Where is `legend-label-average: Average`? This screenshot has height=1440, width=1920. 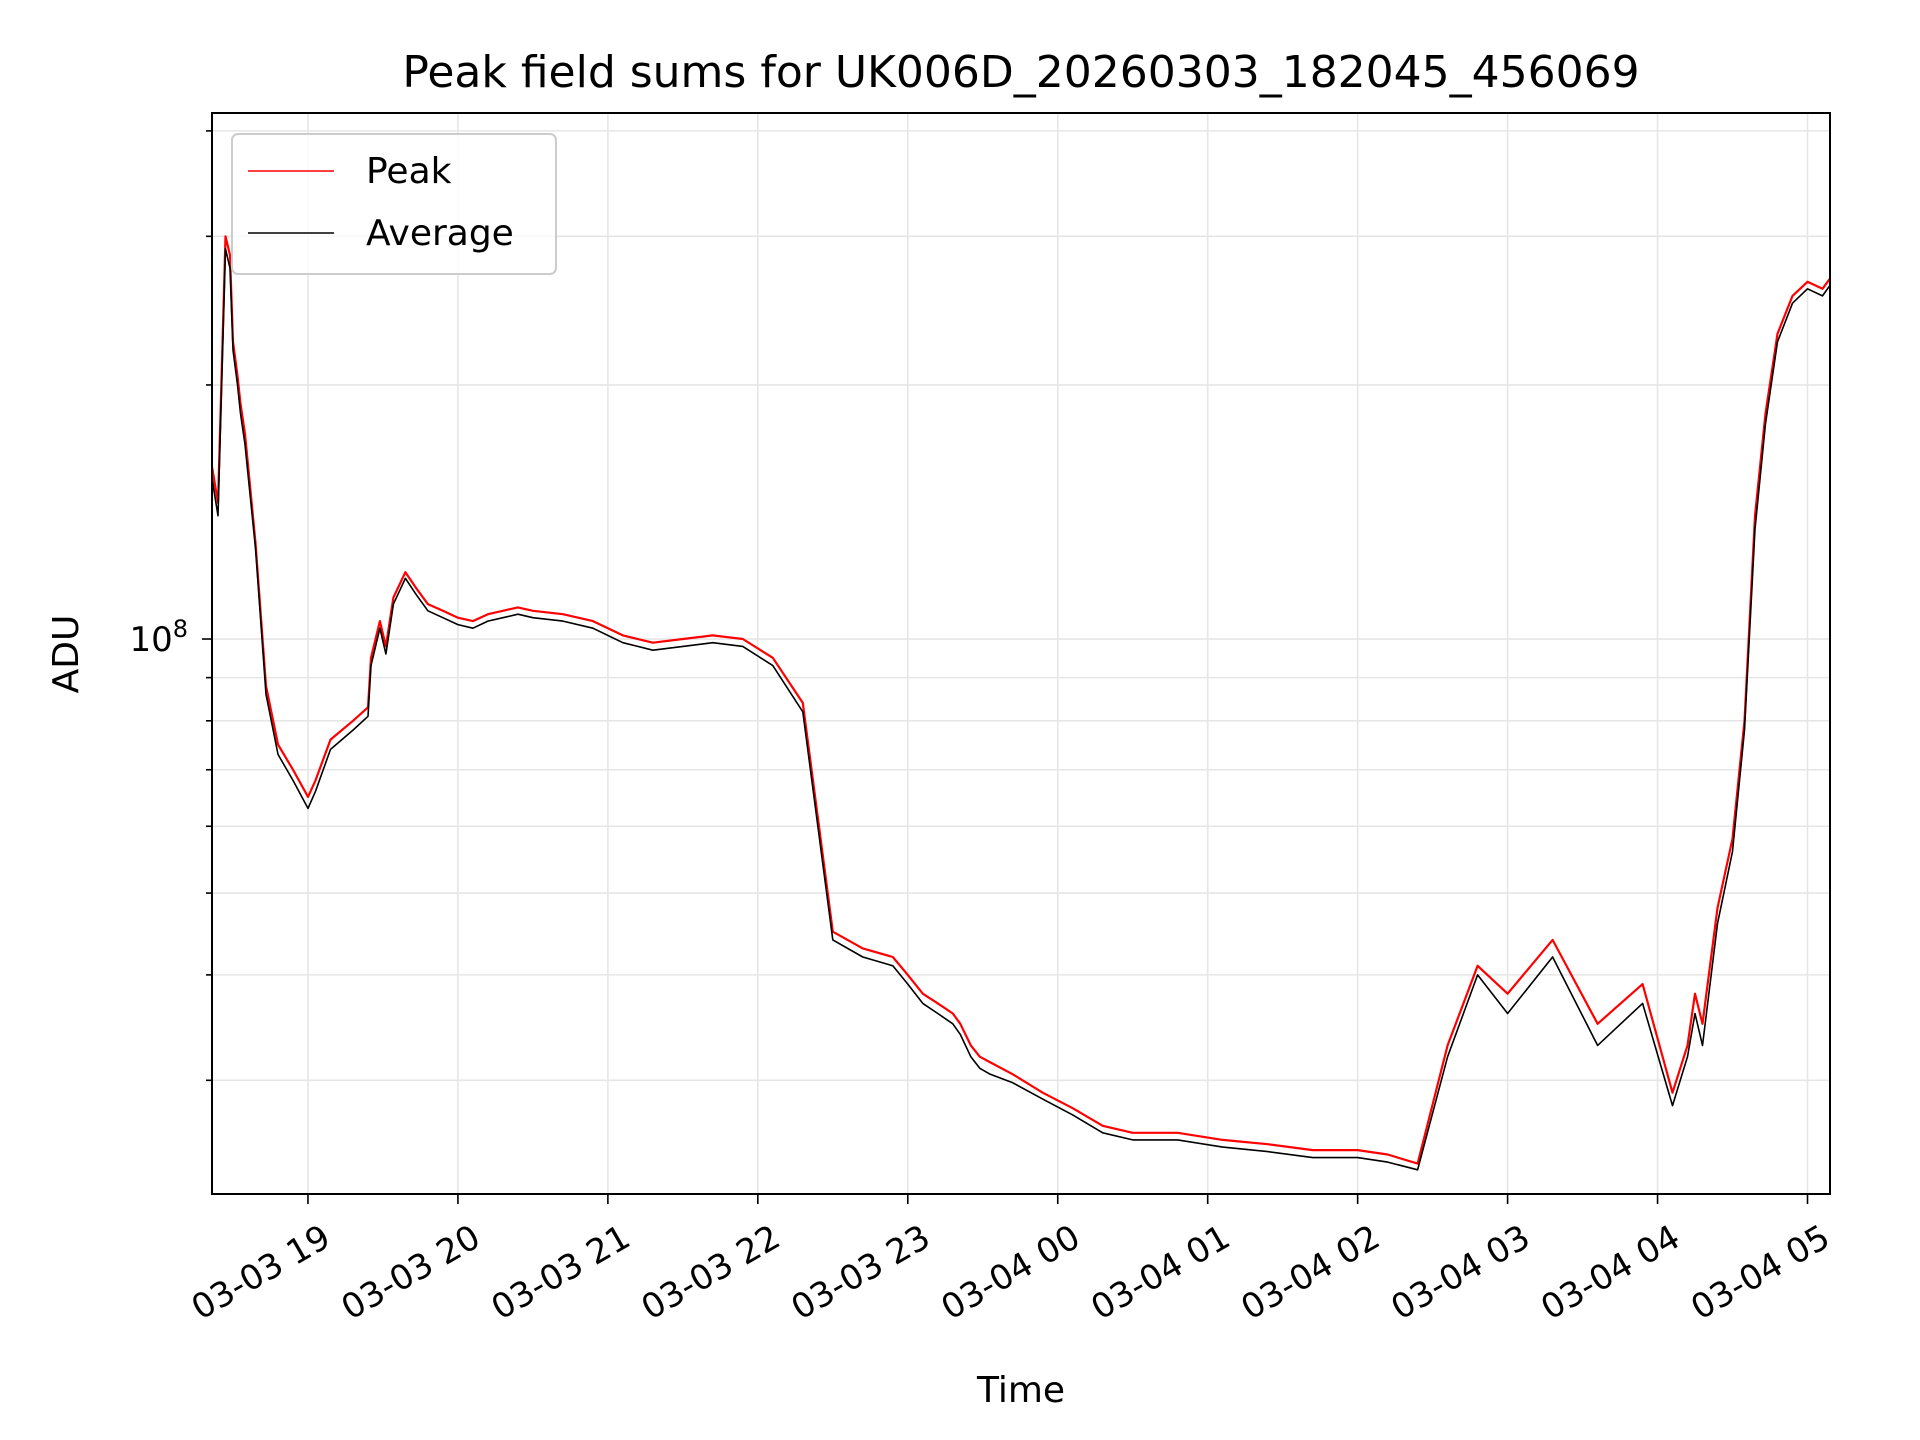 legend-label-average: Average is located at coordinates (440, 233).